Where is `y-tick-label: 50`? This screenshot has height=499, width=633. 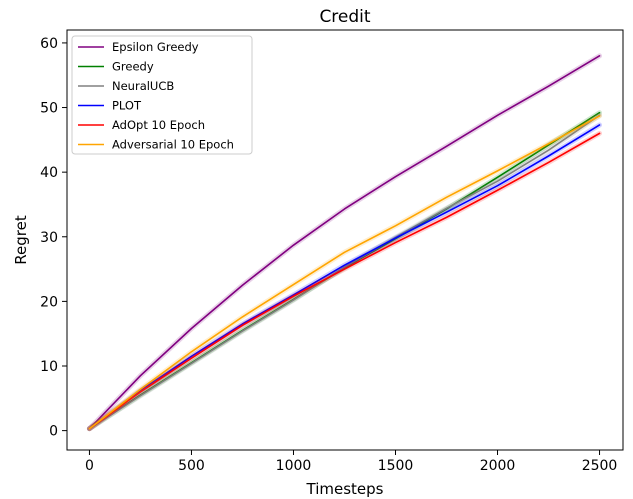 y-tick-label: 50 is located at coordinates (49, 109).